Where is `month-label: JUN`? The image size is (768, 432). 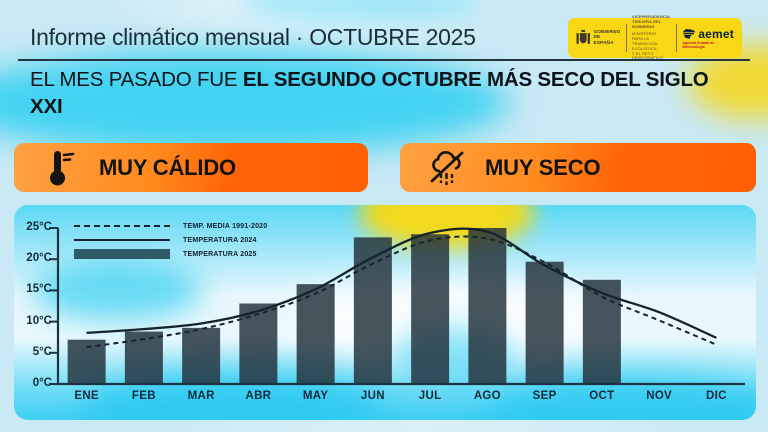
month-label: JUN is located at coordinates (372, 396).